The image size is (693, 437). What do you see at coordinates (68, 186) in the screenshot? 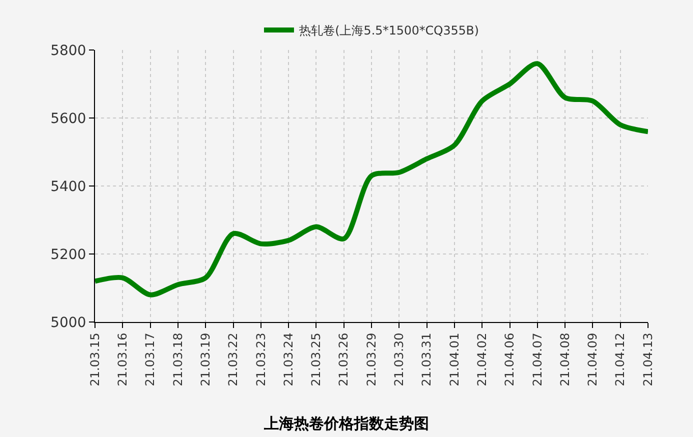
I see `y-tick-label: 5400` at bounding box center [68, 186].